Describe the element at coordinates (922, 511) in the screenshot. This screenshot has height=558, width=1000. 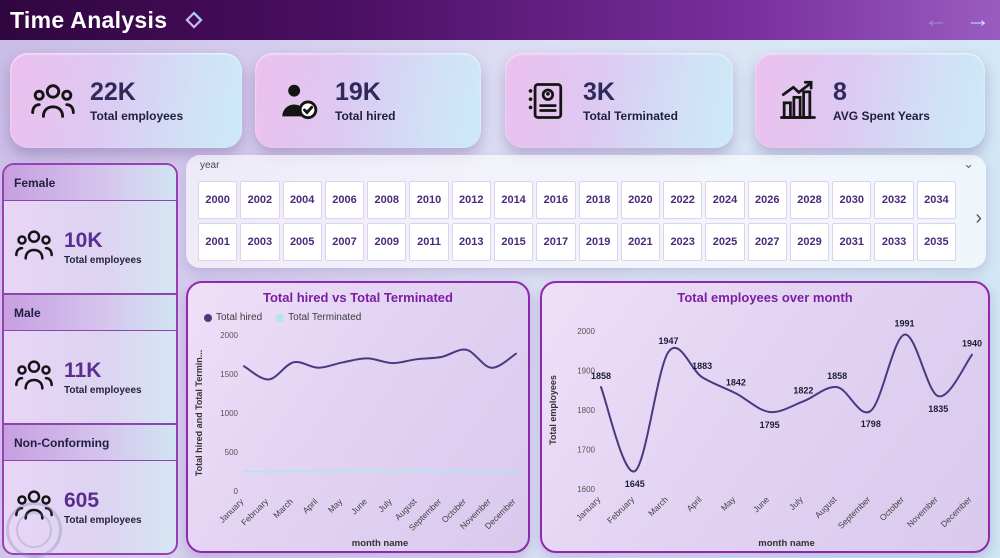
I see `svg-text: November` at that location.